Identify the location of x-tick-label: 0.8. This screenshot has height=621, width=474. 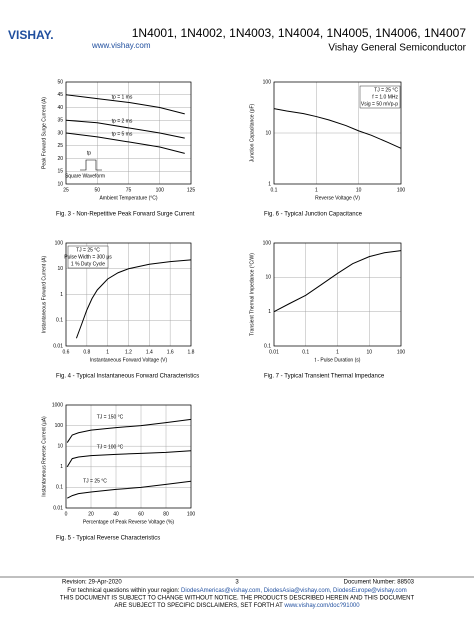
(86, 352).